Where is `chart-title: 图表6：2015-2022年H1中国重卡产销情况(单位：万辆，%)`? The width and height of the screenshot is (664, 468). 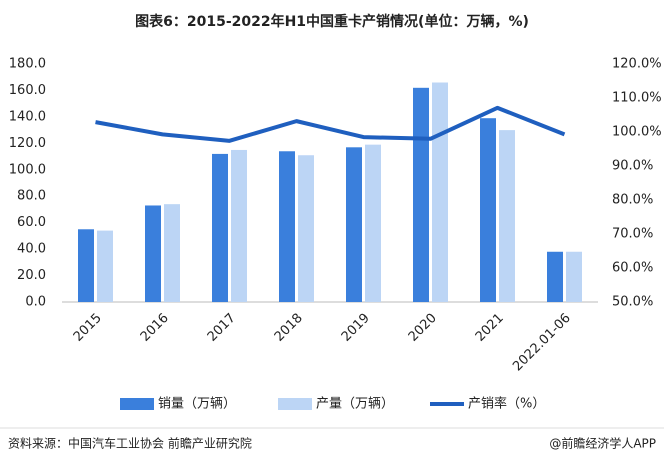 chart-title: 图表6：2015-2022年H1中国重卡产销情况(单位：万辆，%) is located at coordinates (332, 21).